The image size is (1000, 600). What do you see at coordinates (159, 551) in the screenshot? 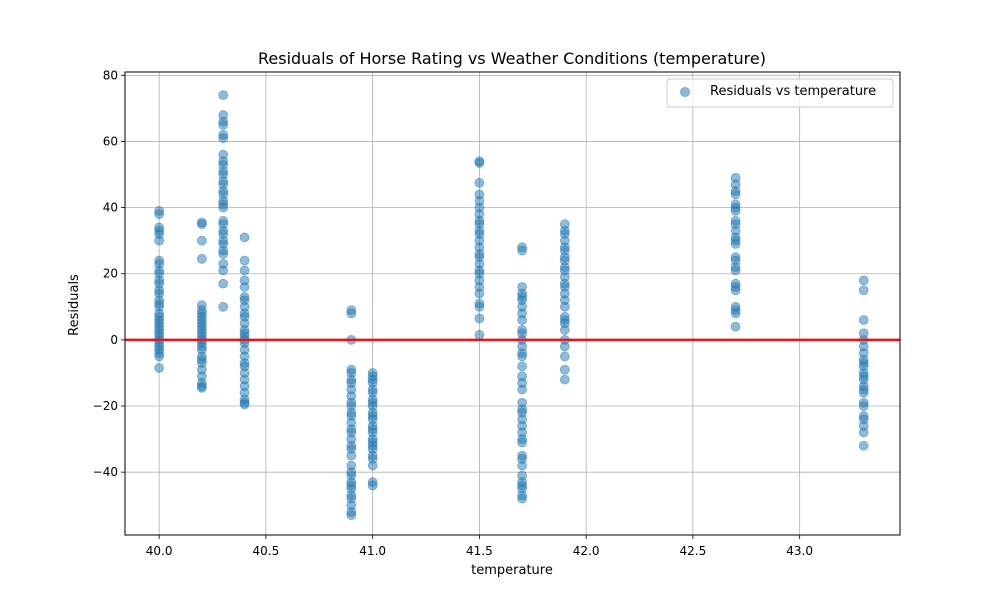
I see `x-tick-label: 40.0` at bounding box center [159, 551].